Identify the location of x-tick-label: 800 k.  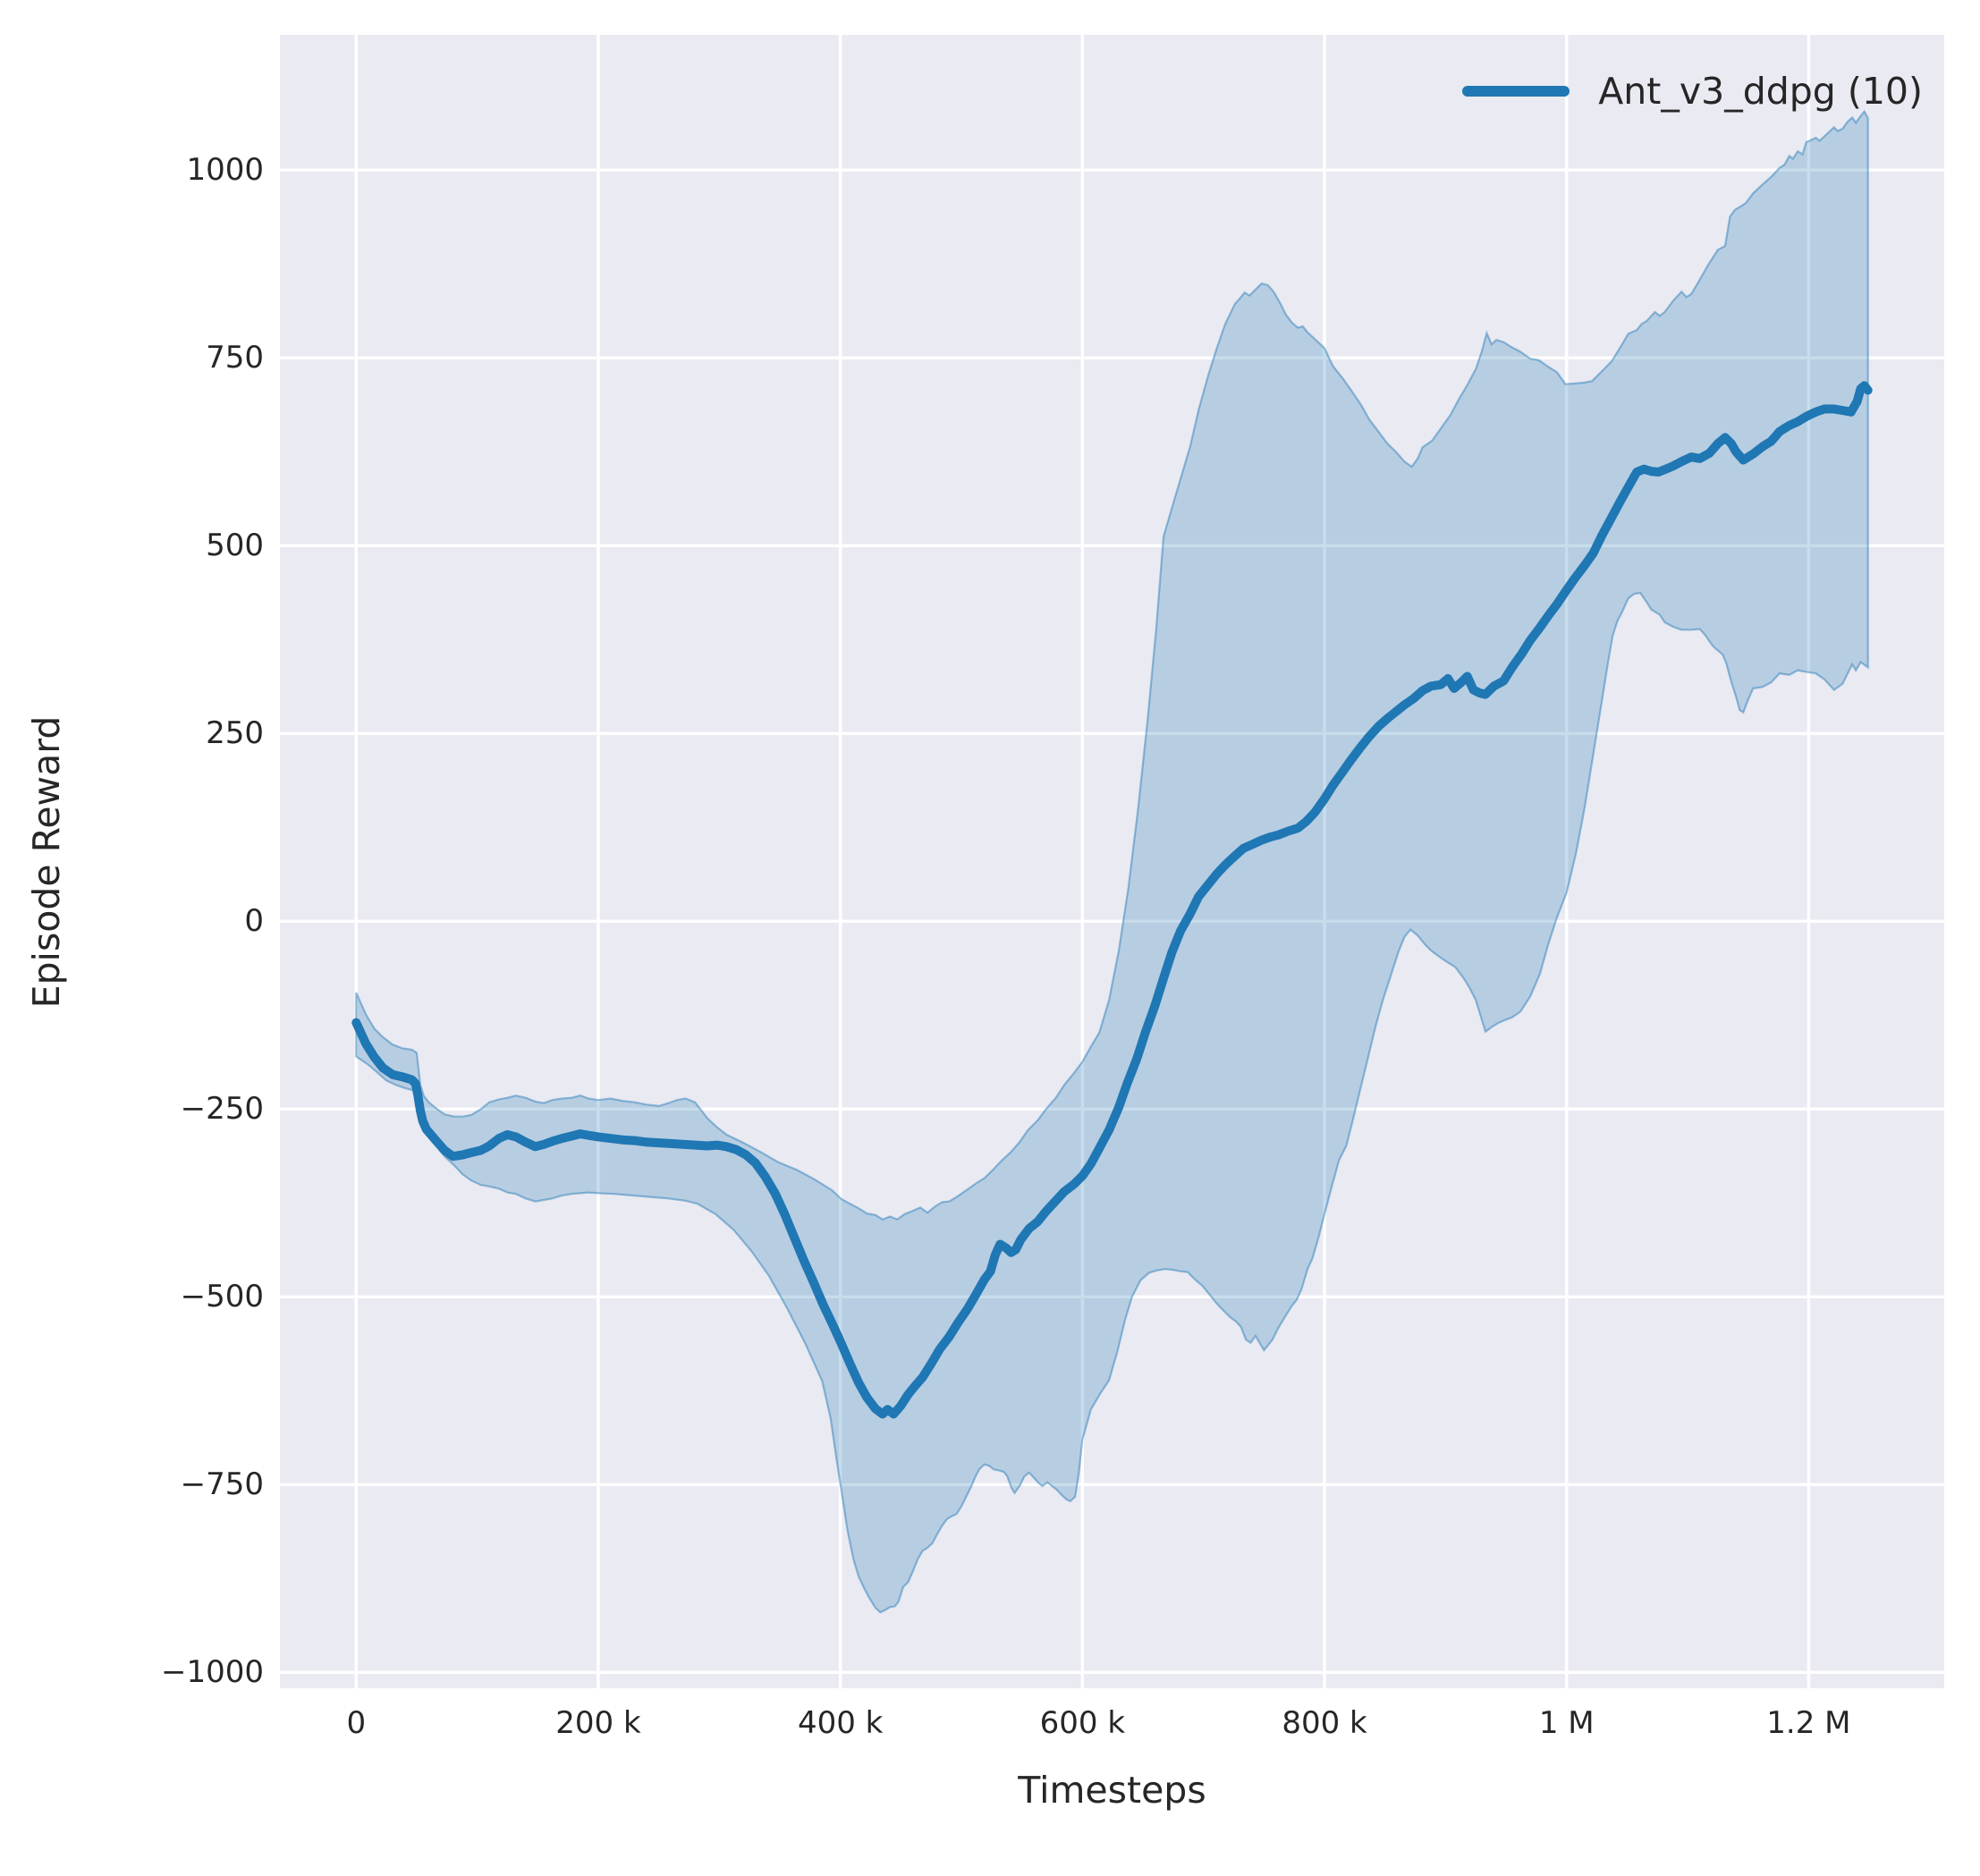
(1324, 1723).